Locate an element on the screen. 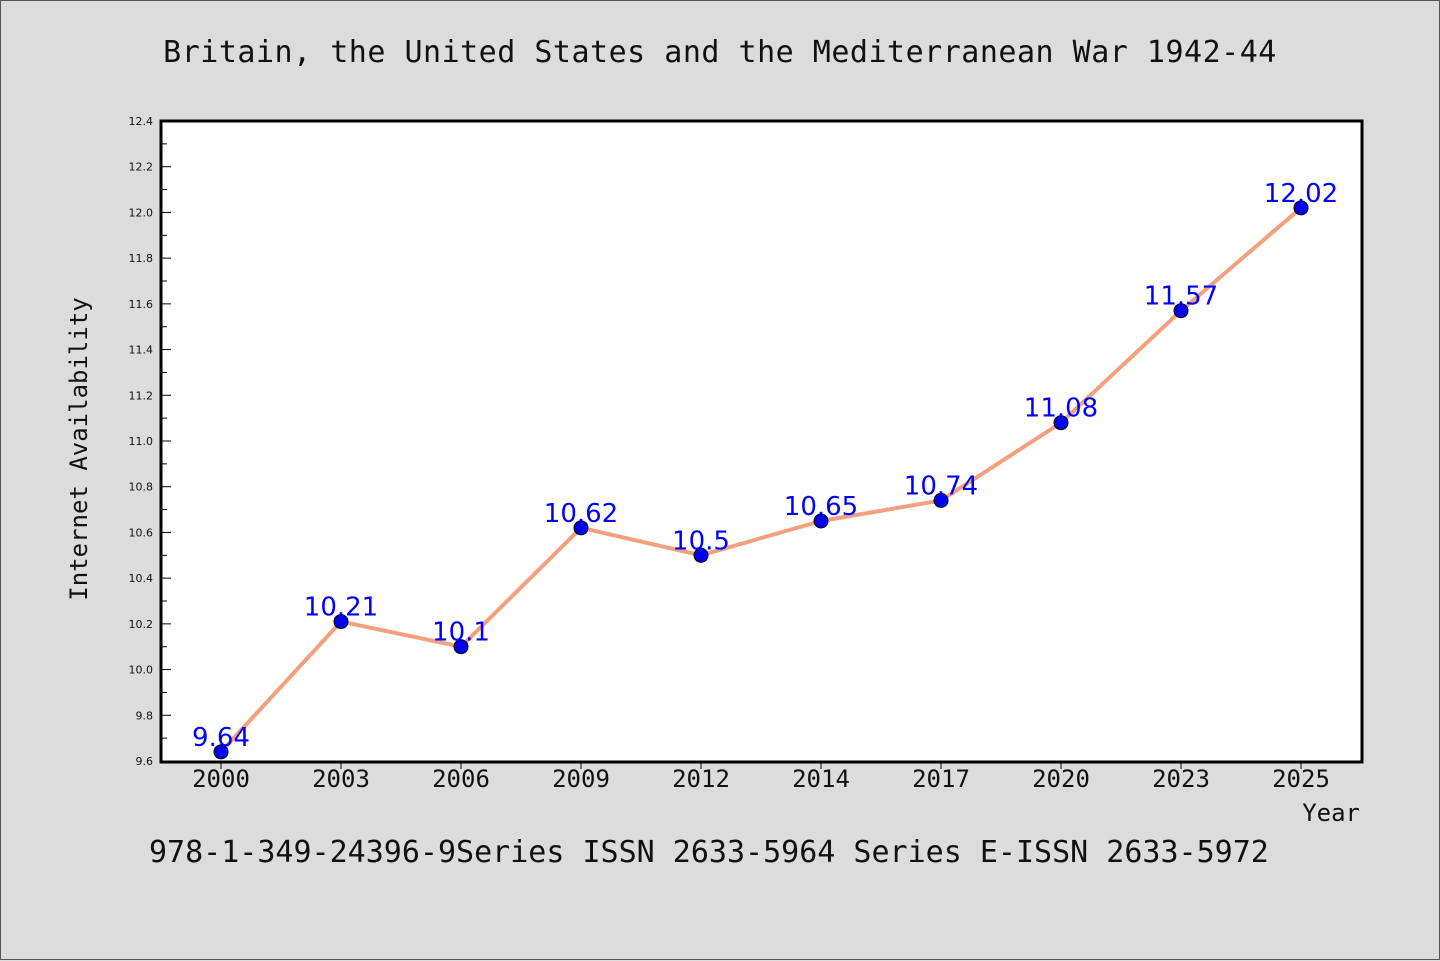  data-label: 10.5 is located at coordinates (701, 541).